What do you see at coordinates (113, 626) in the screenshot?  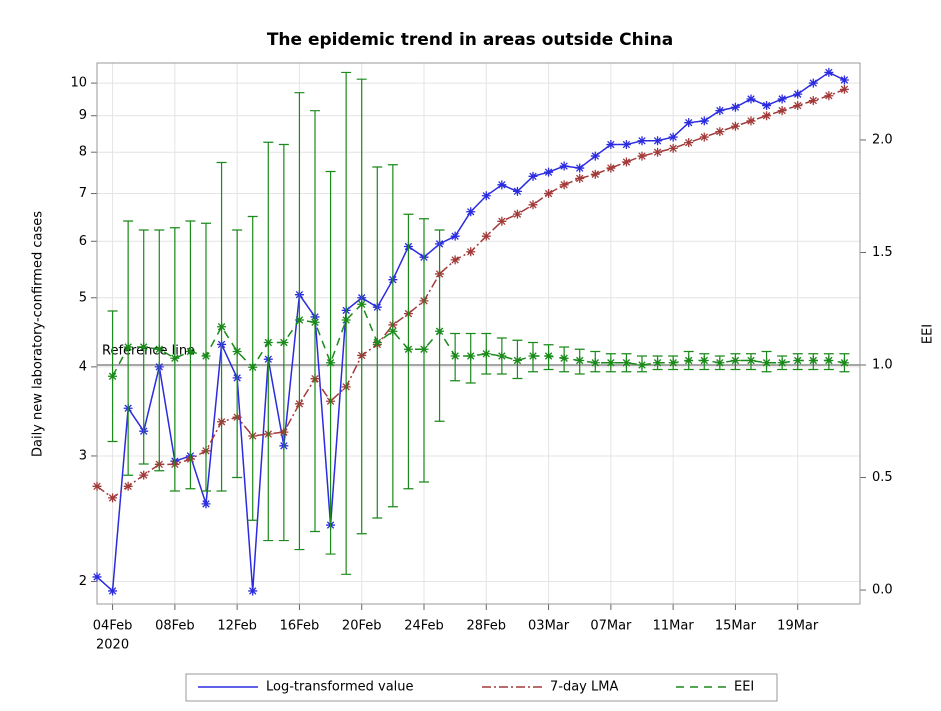 I see `x-tick-label: 04Feb` at bounding box center [113, 626].